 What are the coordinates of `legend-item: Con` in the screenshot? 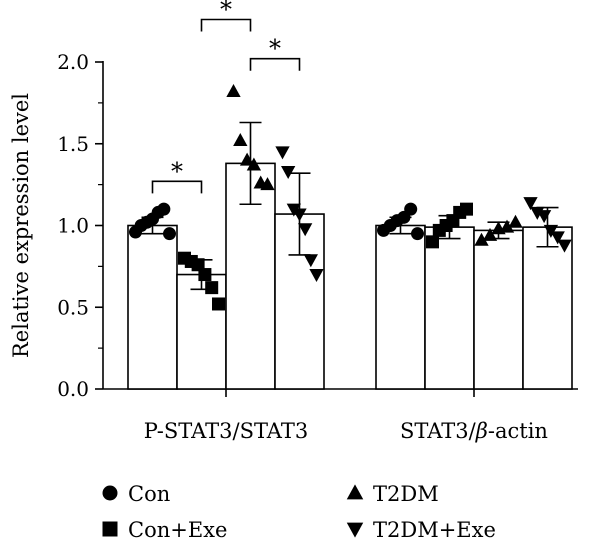 It's located at (136, 494).